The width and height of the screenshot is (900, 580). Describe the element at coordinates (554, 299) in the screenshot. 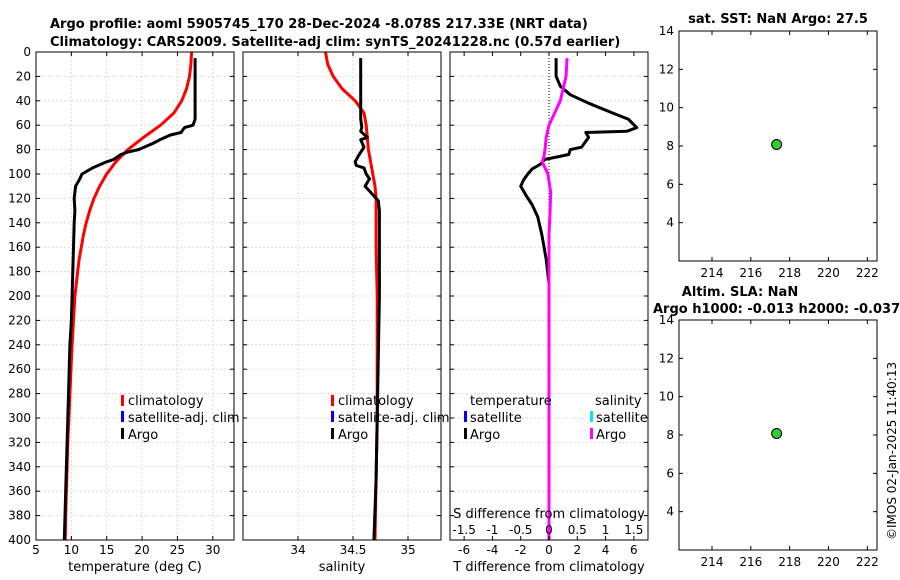

I see `series-salinity-argo` at that location.